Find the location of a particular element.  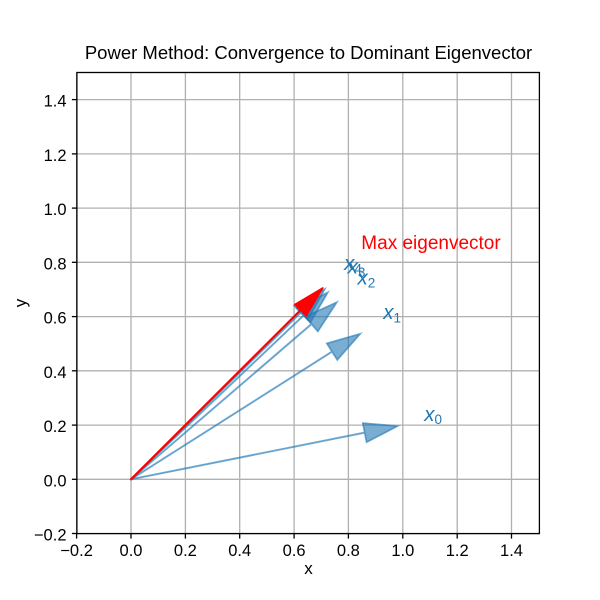

svg-text: x4 is located at coordinates (352, 264).